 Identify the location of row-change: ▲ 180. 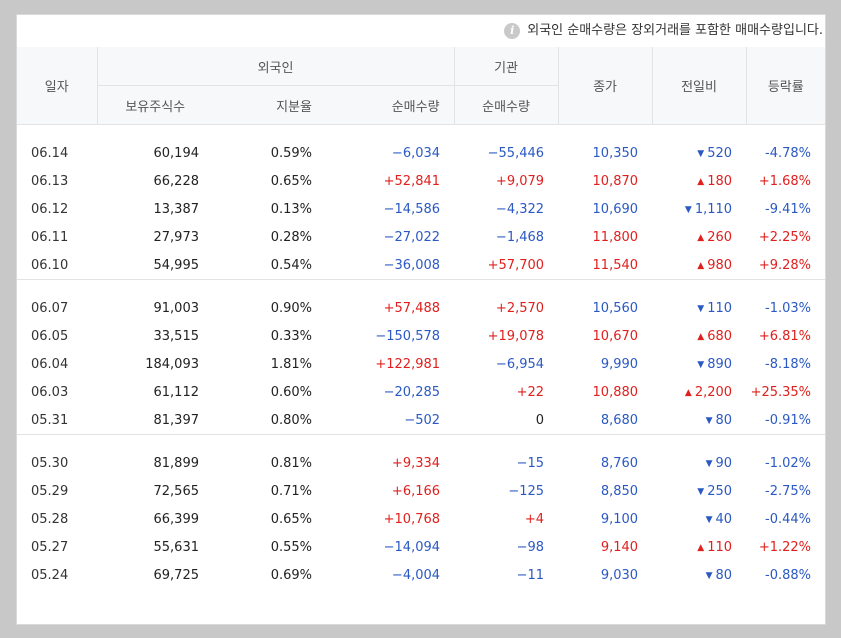
(699, 181).